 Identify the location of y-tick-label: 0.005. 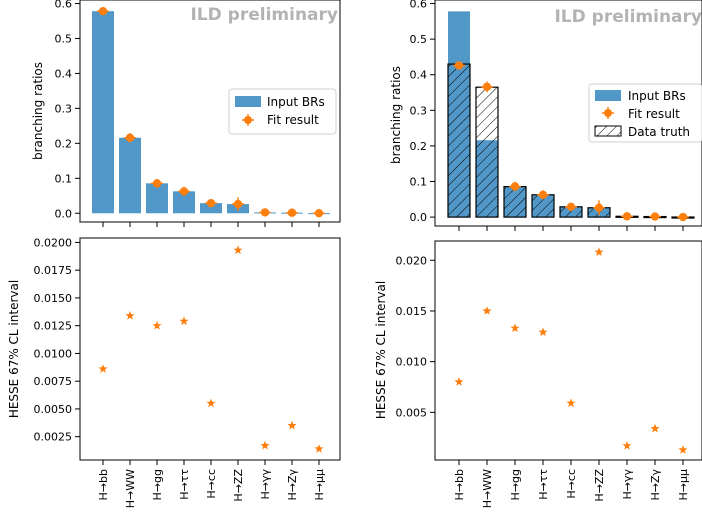
(412, 412).